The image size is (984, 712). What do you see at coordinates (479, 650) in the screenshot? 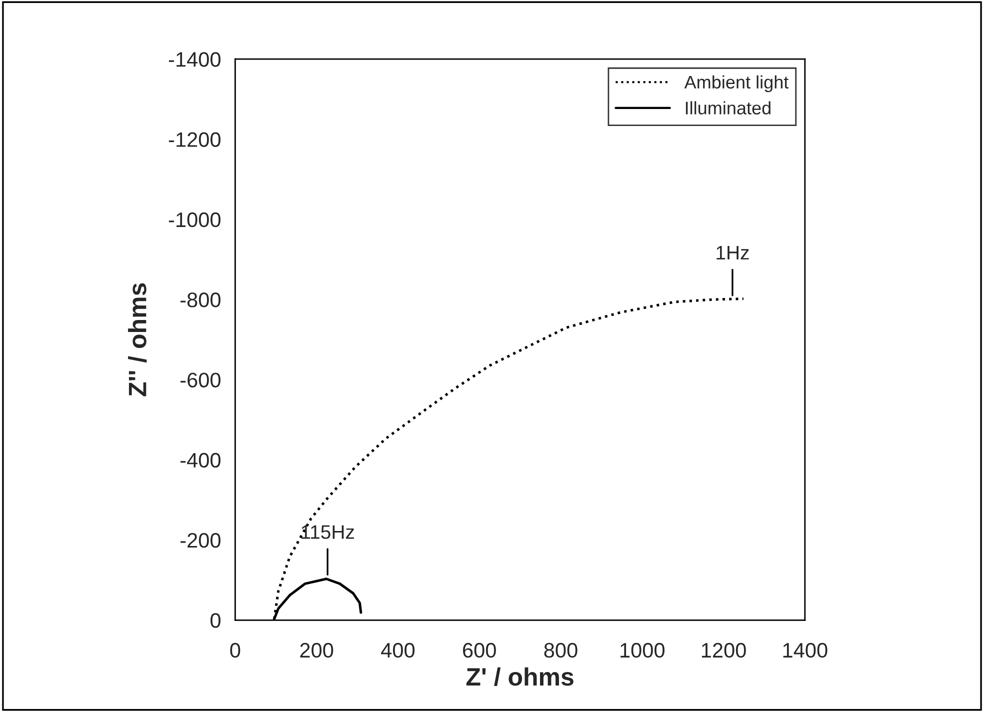
I see `x-tick-label: 600` at bounding box center [479, 650].